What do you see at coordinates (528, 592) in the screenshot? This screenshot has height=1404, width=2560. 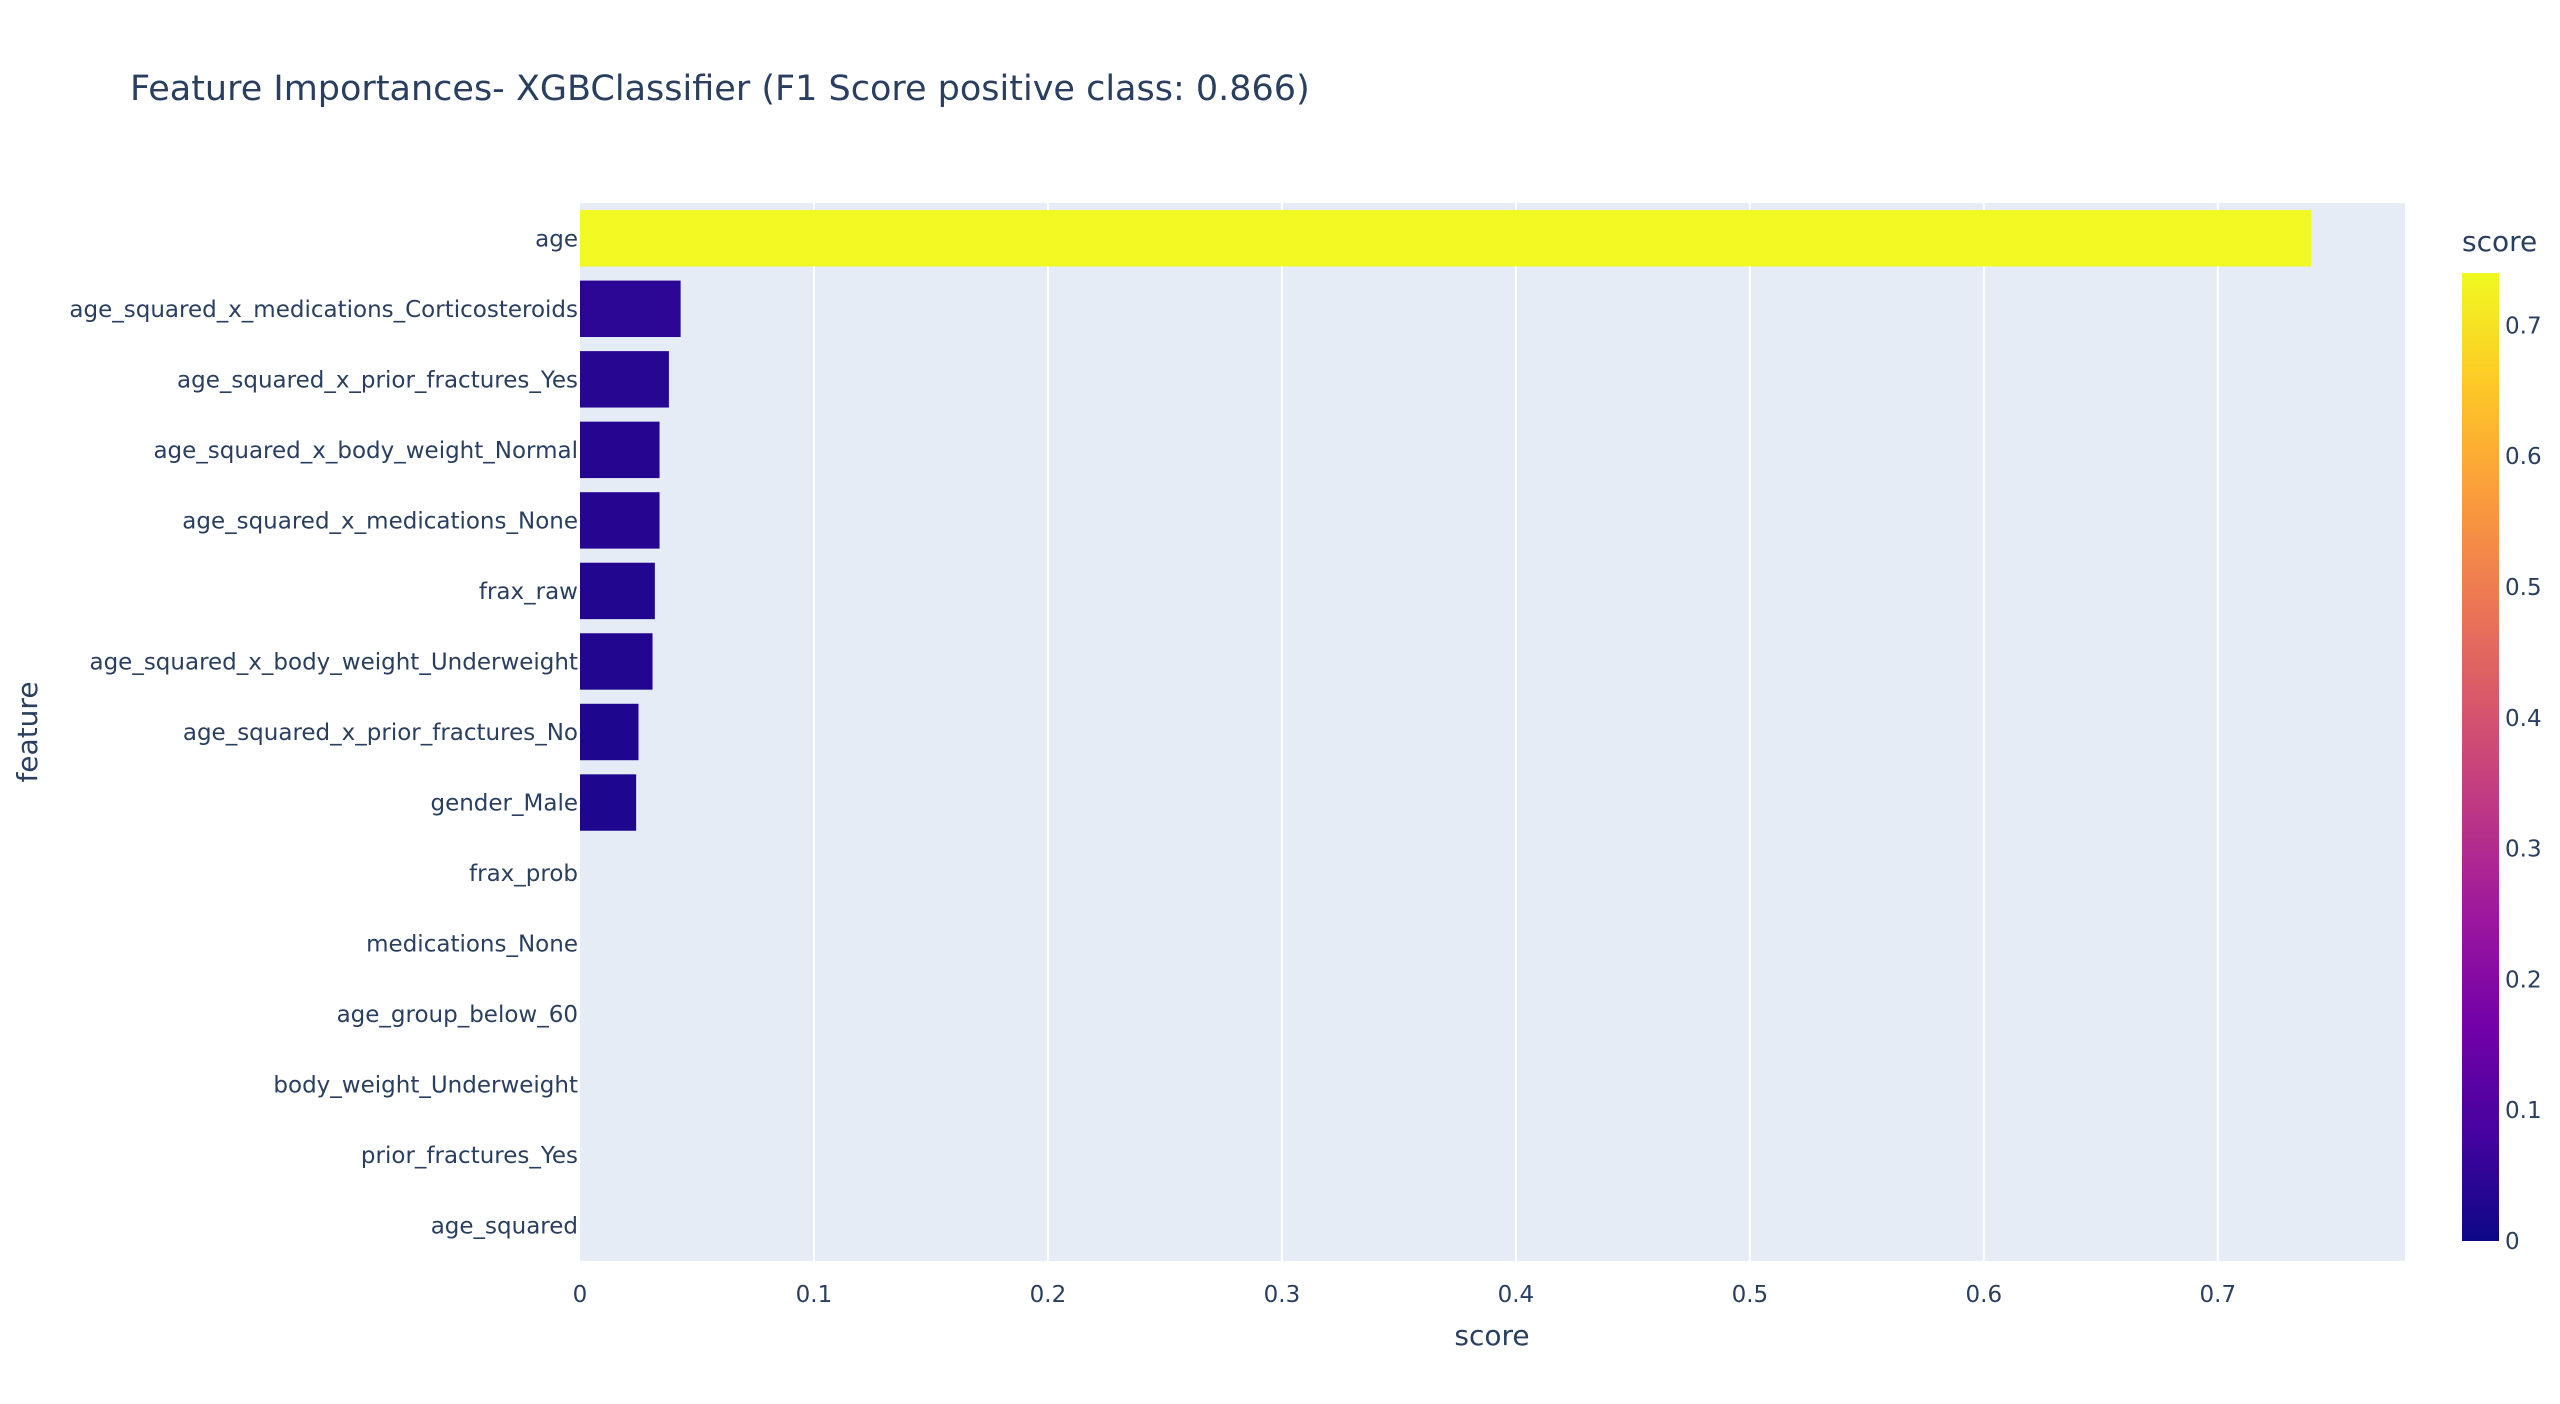 I see `y-tick-label: frax_raw` at bounding box center [528, 592].